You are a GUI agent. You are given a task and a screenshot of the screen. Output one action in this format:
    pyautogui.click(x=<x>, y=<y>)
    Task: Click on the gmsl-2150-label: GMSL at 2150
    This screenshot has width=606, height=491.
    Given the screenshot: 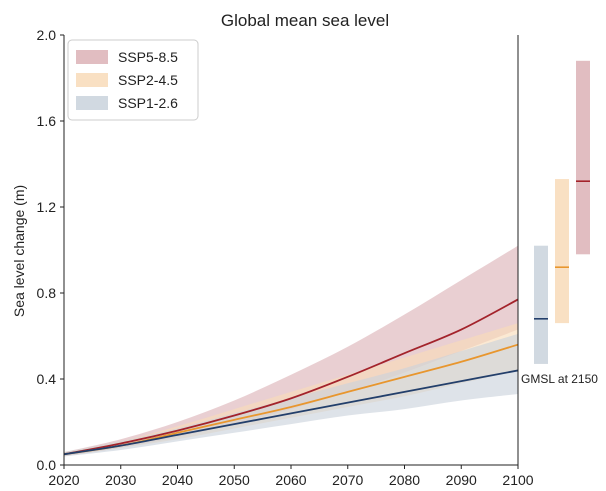 What is the action you would take?
    pyautogui.click(x=559, y=379)
    